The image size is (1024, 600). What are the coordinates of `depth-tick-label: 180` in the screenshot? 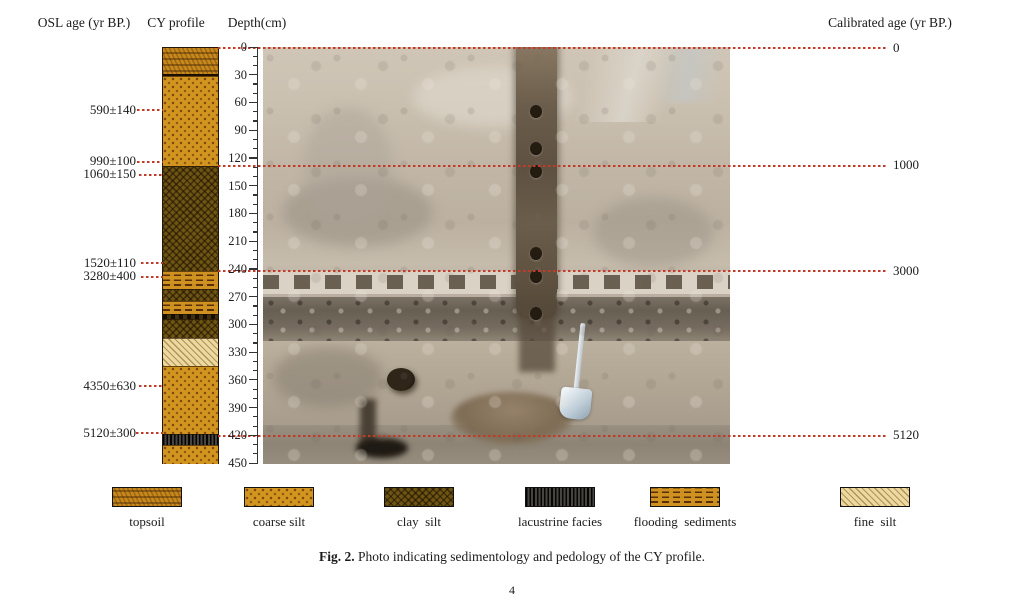 It's located at (237, 213).